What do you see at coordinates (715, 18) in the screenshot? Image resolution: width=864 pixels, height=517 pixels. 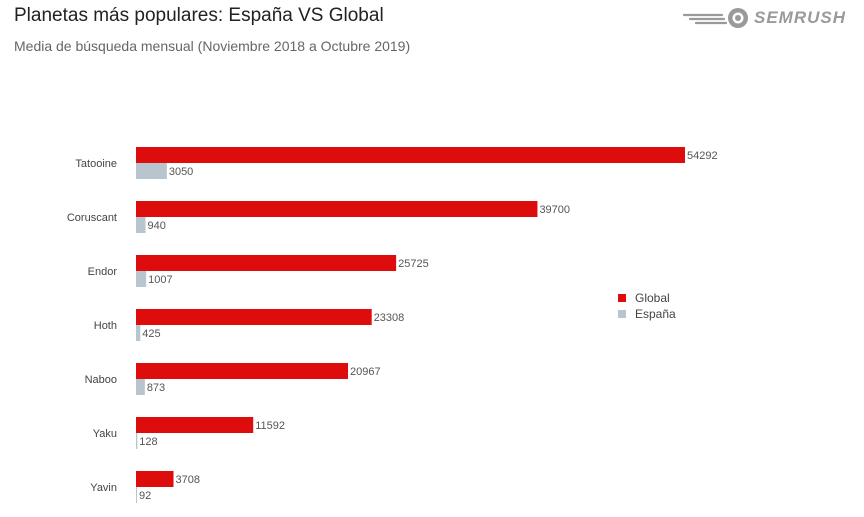 I see `semrush-fireball-icon` at bounding box center [715, 18].